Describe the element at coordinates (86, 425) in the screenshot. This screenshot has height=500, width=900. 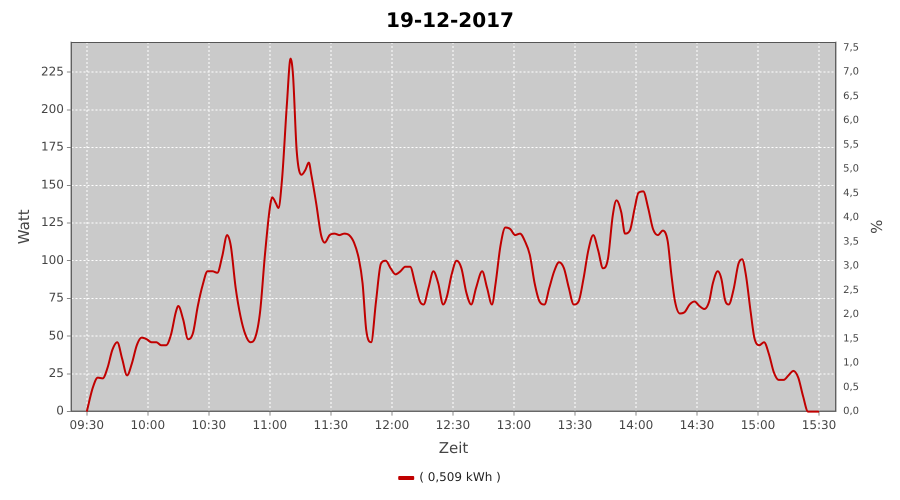
I see `x-tick-label: 09:30` at that location.